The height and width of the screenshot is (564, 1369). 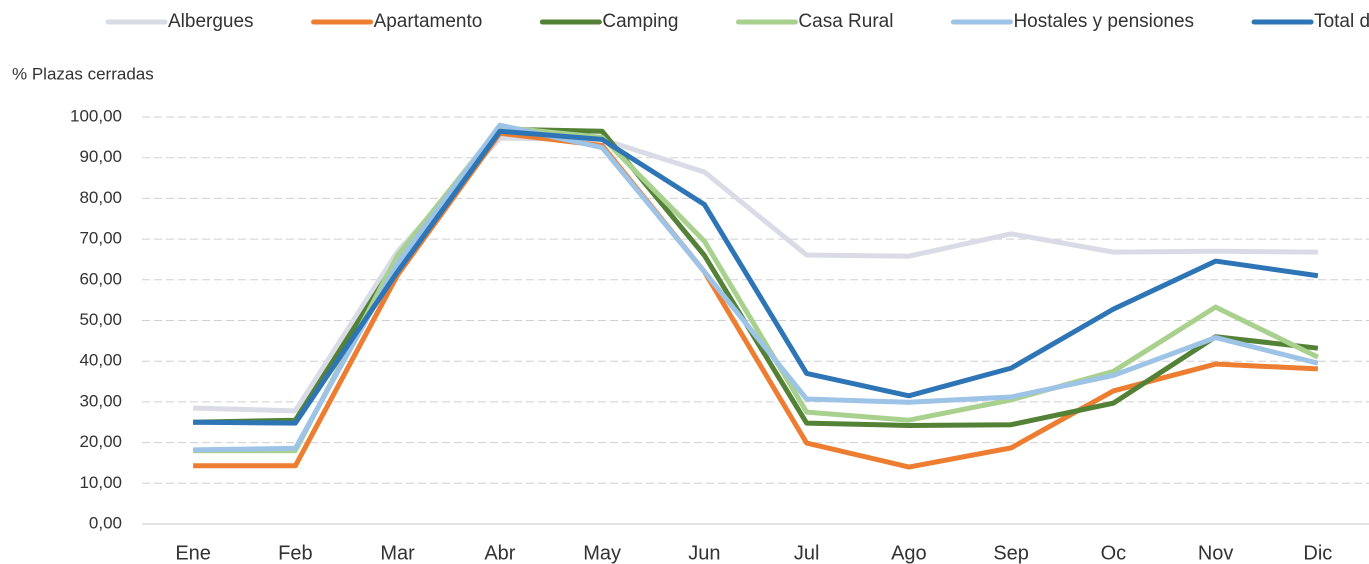 I want to click on y-axis-label: % Plazas cerradas, so click(x=83, y=73).